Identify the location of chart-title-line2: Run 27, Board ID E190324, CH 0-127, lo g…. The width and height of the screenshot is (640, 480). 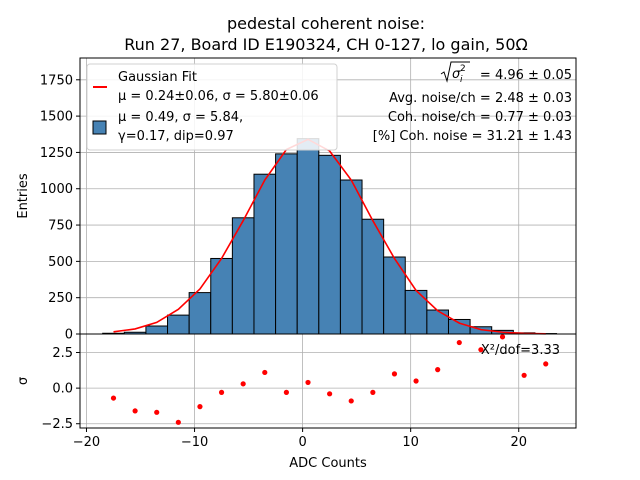
(325, 44).